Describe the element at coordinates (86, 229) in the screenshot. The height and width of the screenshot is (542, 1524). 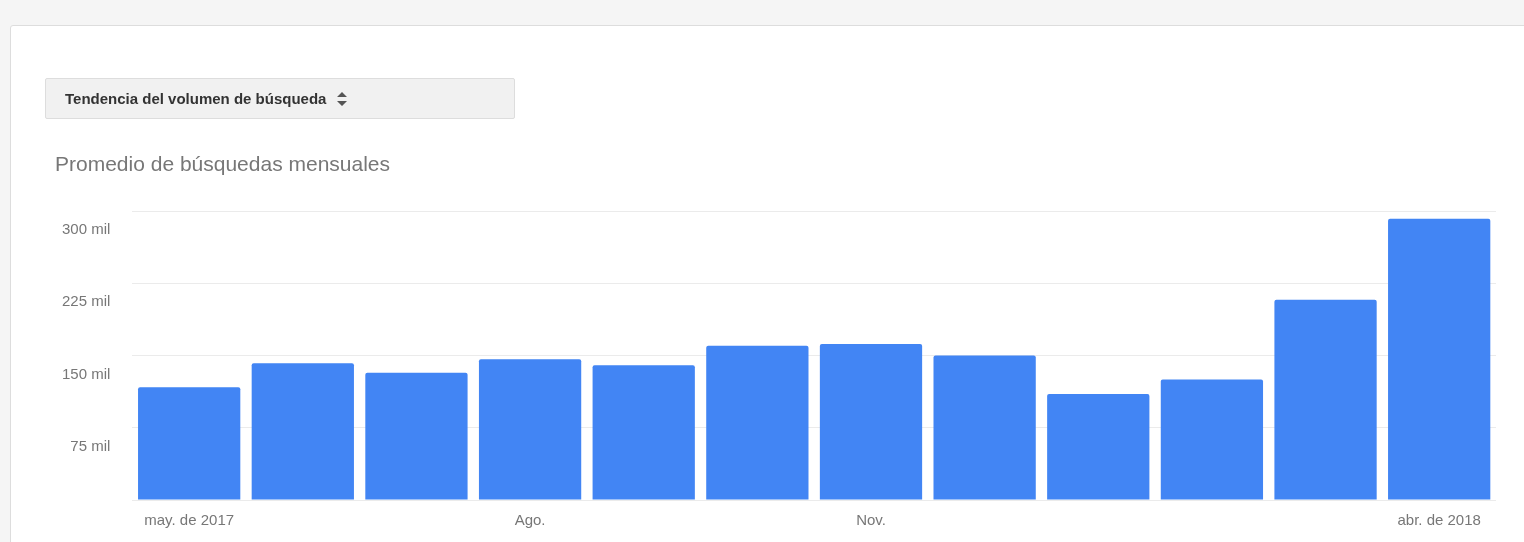
I see `y-tick-label: 300 mil` at that location.